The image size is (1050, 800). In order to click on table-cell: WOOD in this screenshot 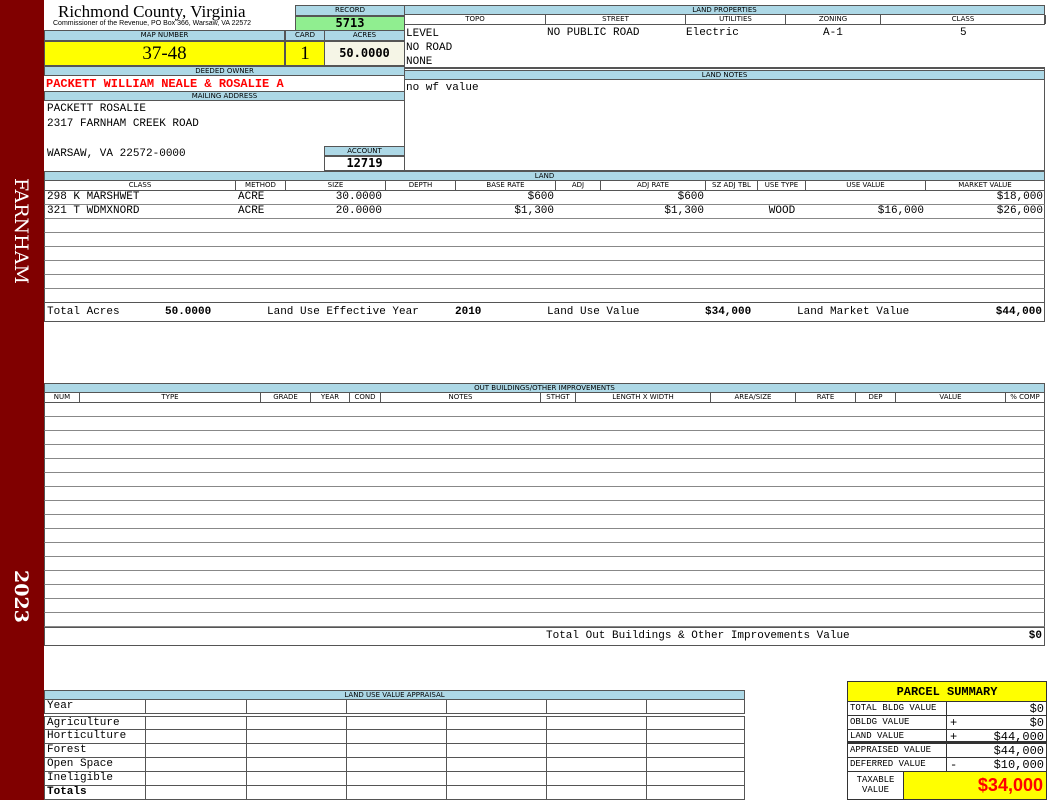, I will do `click(782, 211)`.